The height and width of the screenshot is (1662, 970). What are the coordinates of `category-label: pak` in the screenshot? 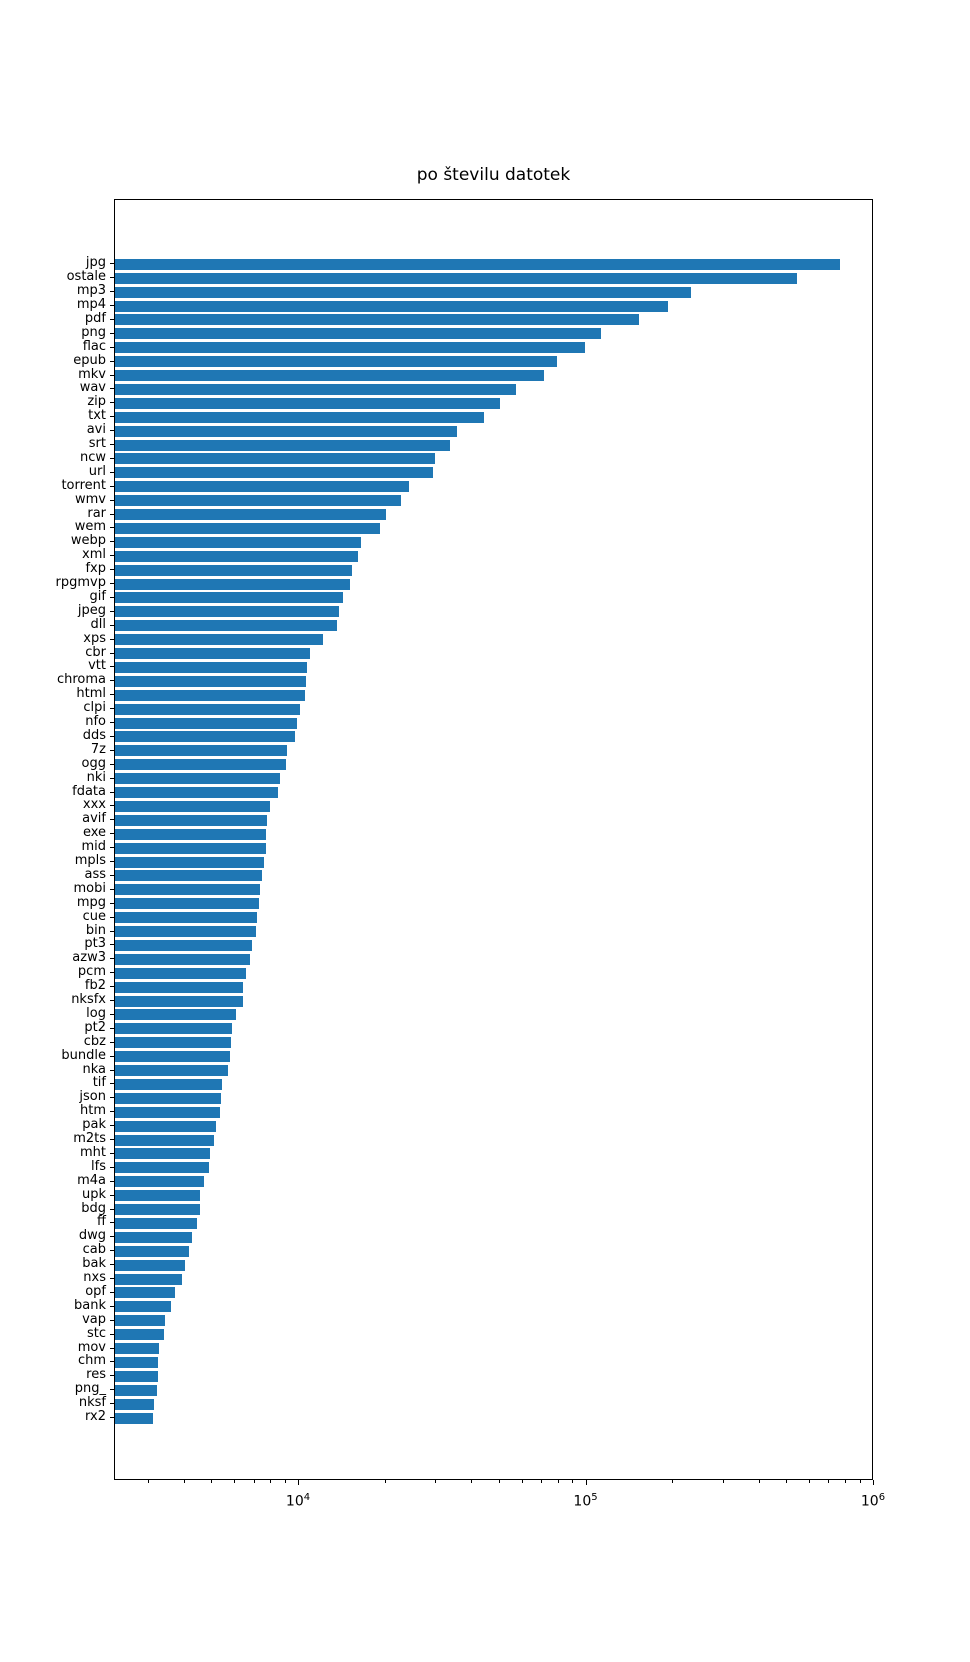 It's located at (94, 1125).